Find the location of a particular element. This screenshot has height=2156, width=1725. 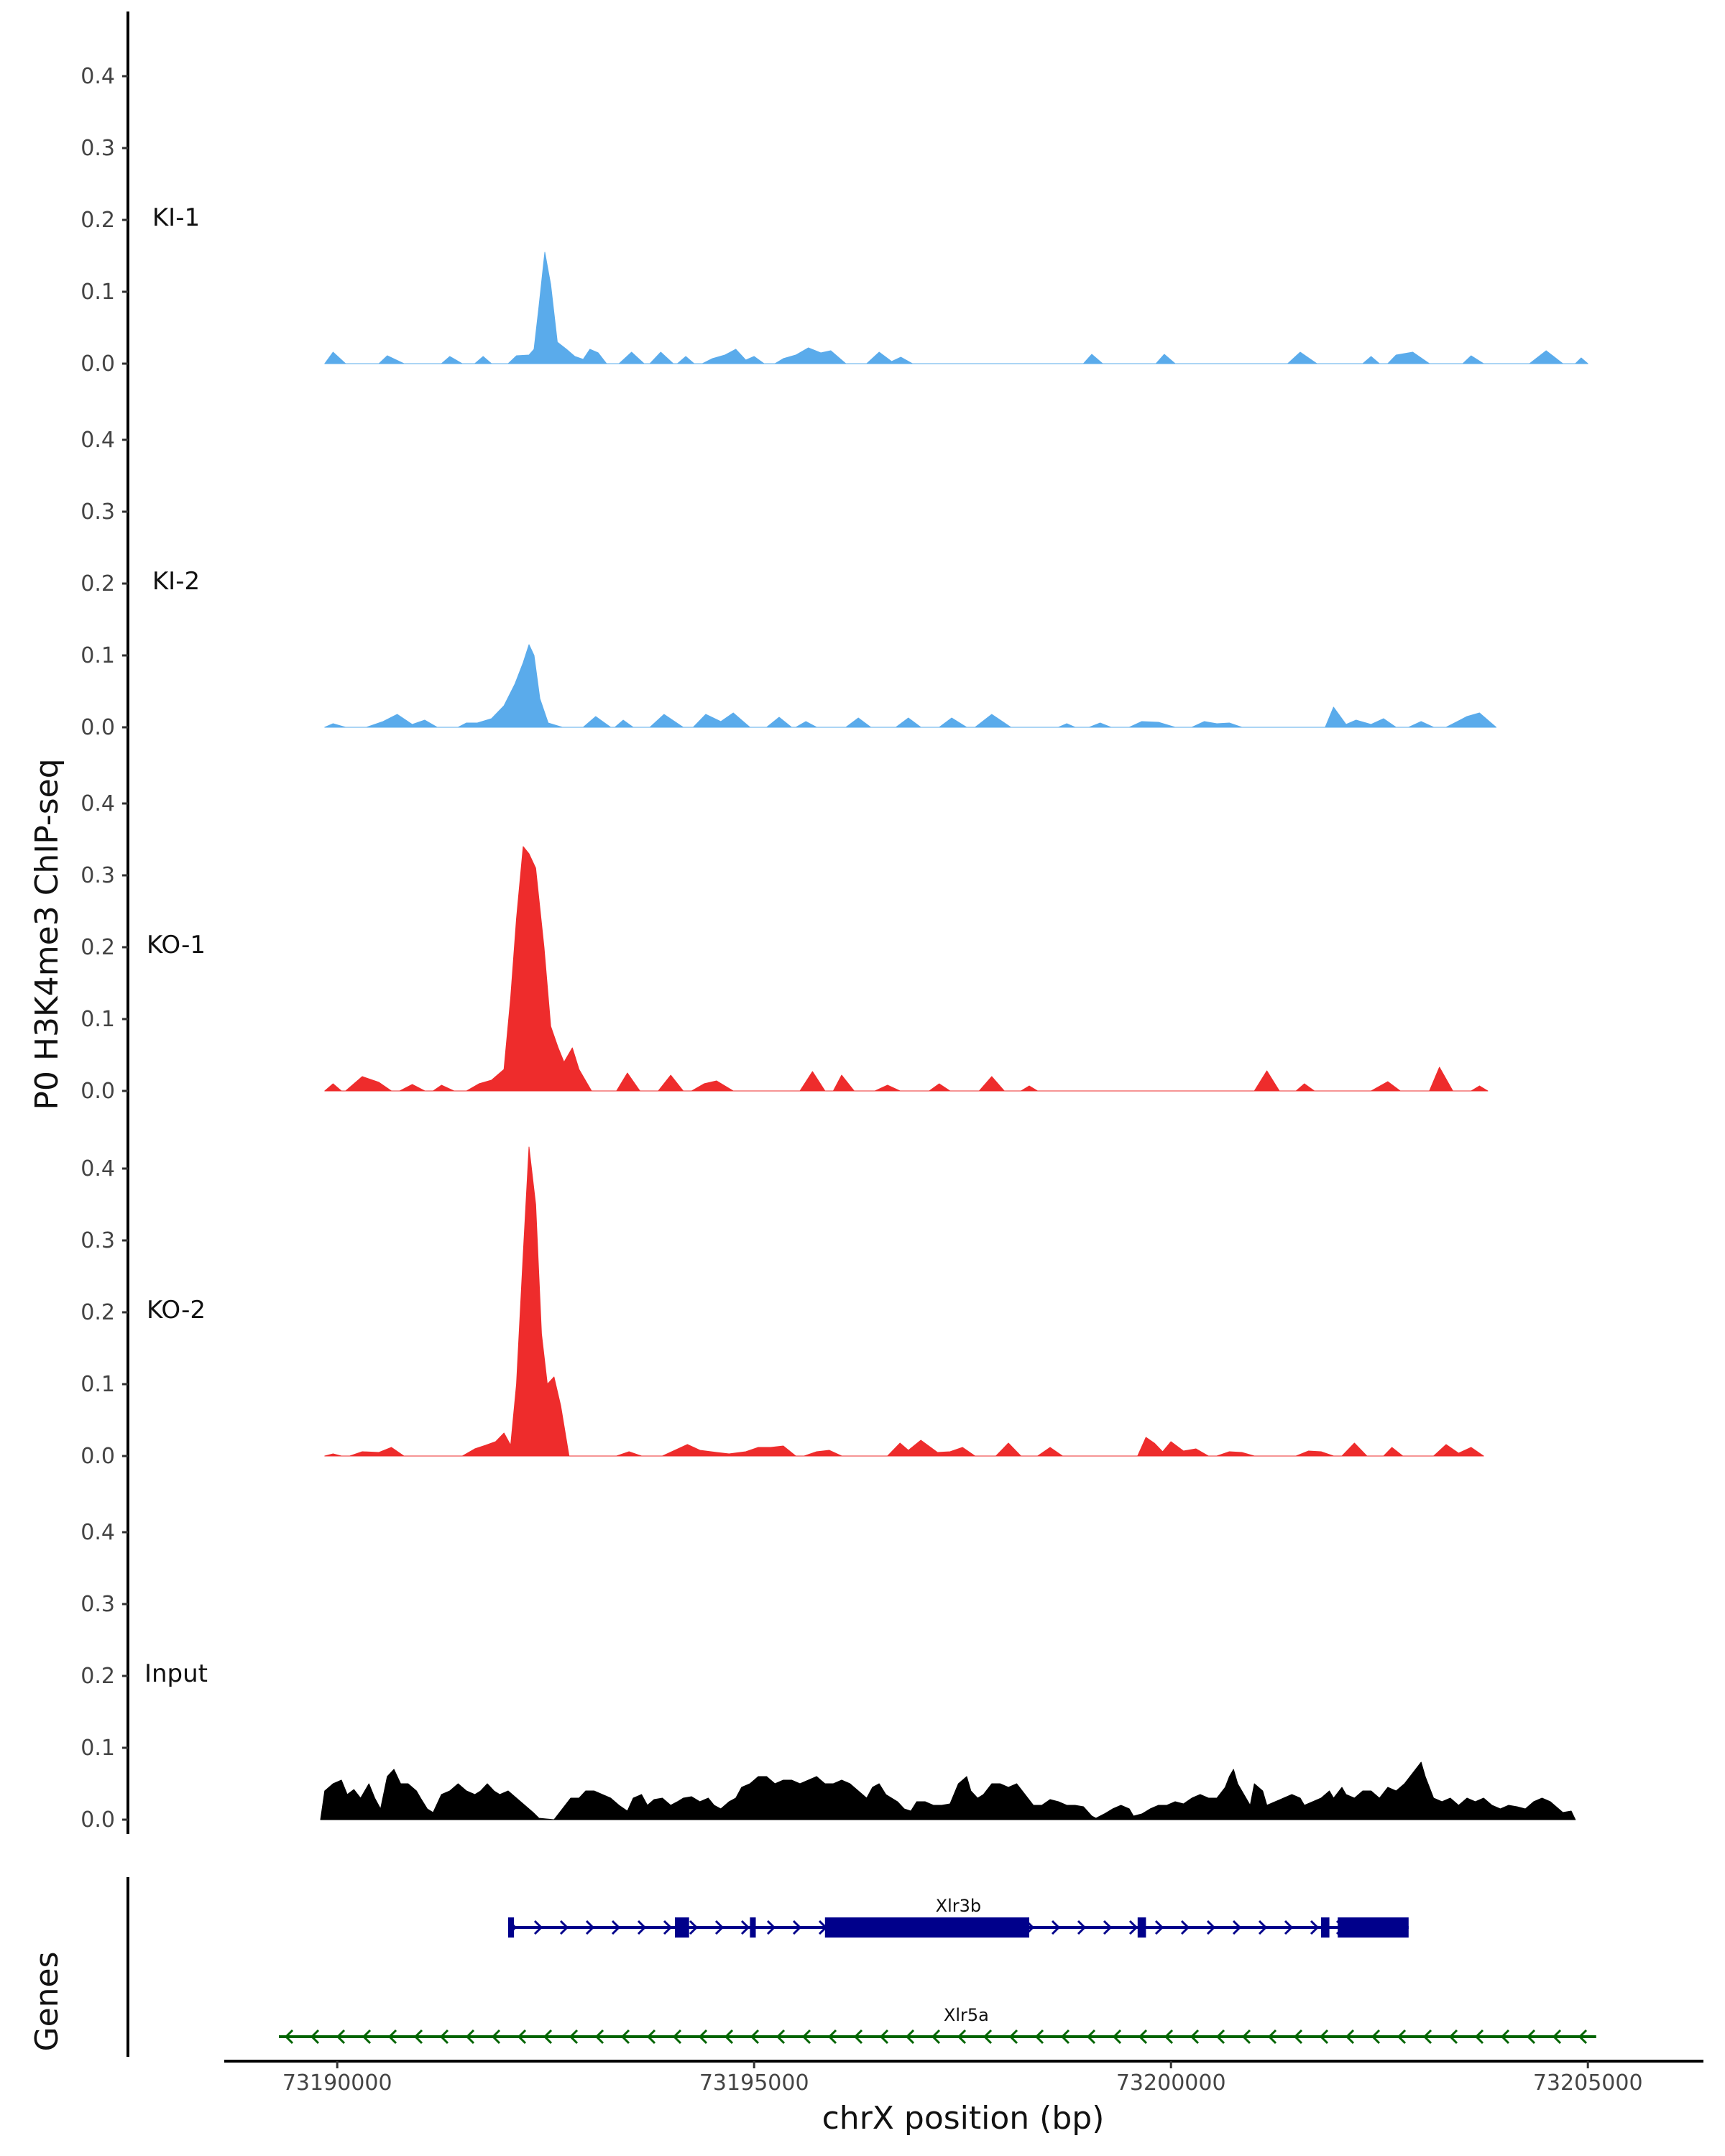

x-axis: 73190000 73195000 73200000 73205000 is located at coordinates (963, 2078).